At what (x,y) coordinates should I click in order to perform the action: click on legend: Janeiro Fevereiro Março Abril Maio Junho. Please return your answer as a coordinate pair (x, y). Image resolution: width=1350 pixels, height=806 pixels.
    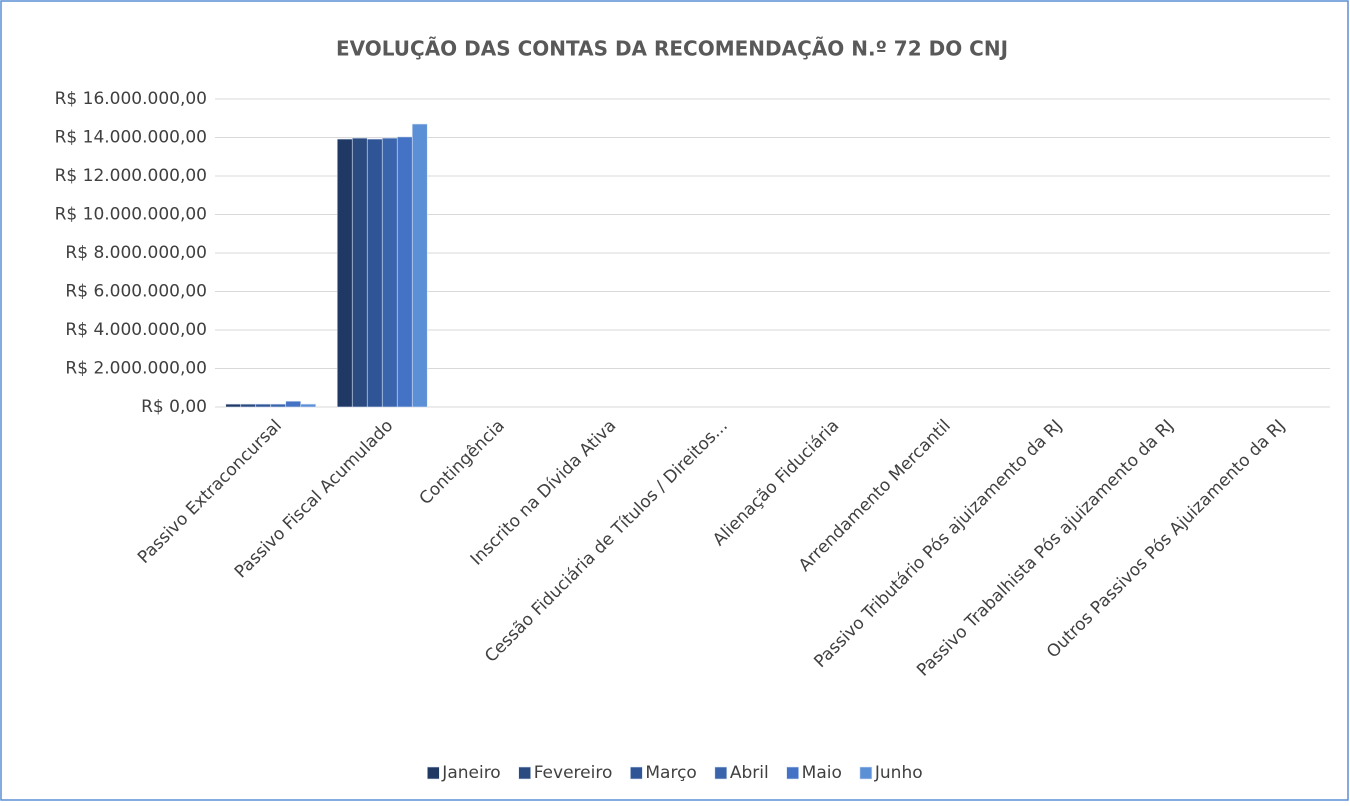
    Looking at the image, I should click on (674, 773).